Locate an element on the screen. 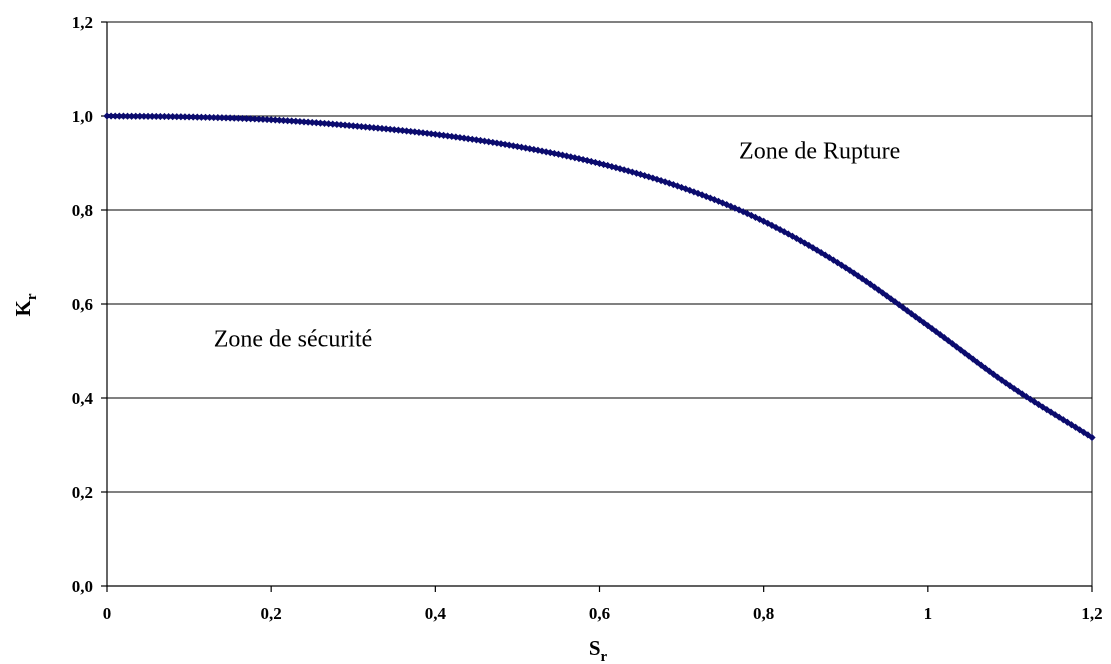 This screenshot has width=1111, height=664. y-tick-label: 0,6 is located at coordinates (82, 304).